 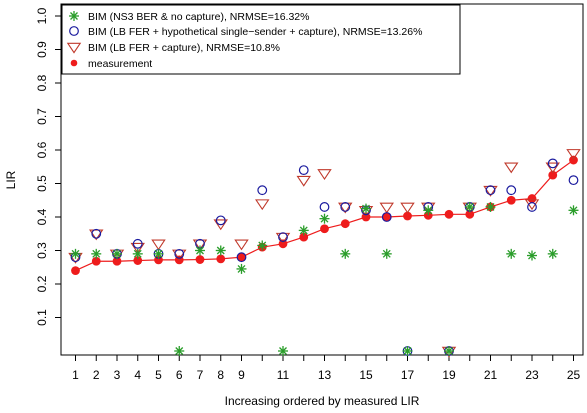 I want to click on y-tick-label: 1.0, so click(x=42, y=15).